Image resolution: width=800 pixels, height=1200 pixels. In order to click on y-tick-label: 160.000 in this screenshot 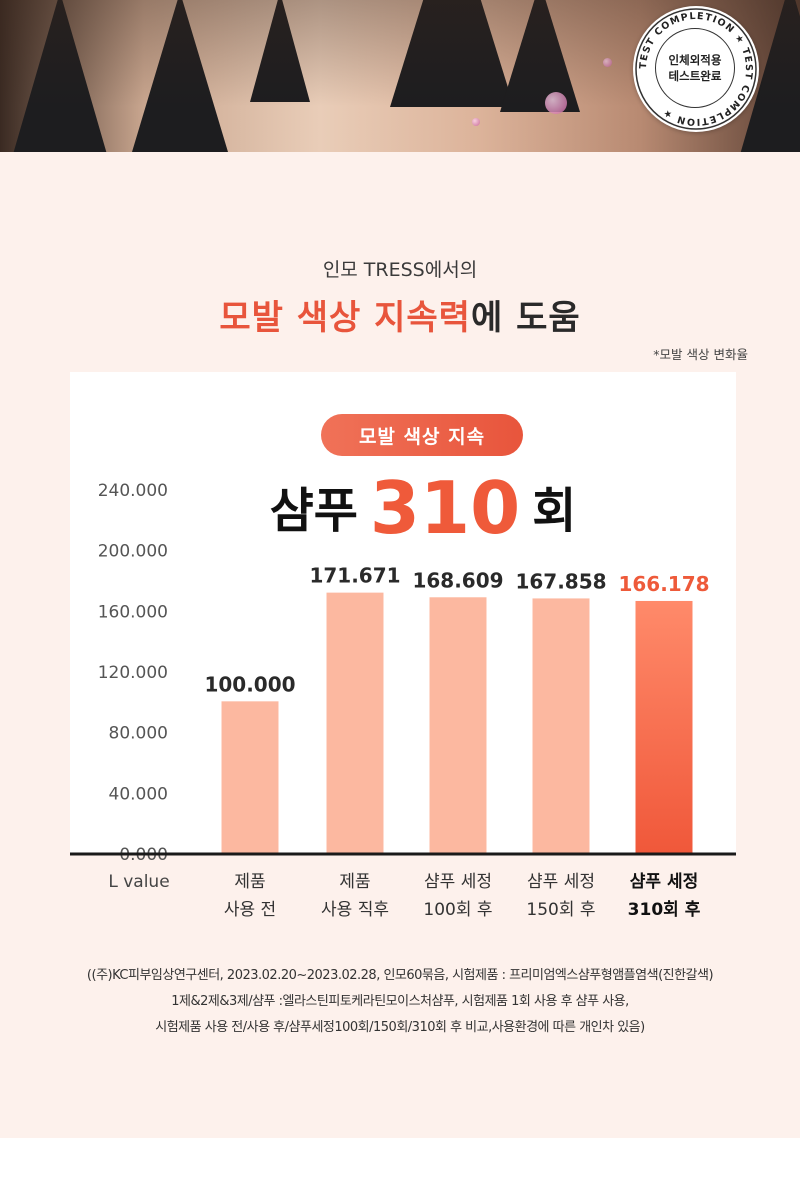, I will do `click(133, 612)`.